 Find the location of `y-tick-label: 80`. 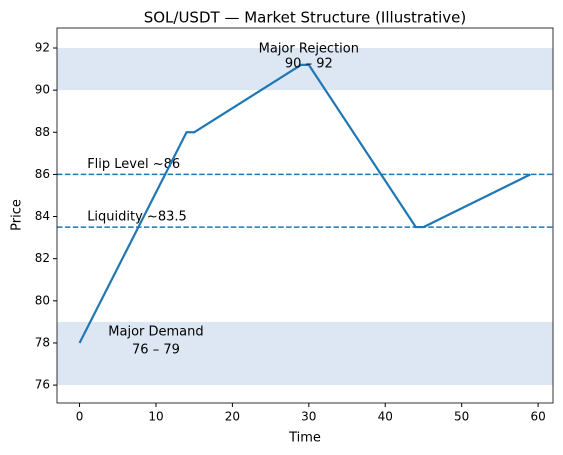

y-tick-label: 80 is located at coordinates (42, 300).